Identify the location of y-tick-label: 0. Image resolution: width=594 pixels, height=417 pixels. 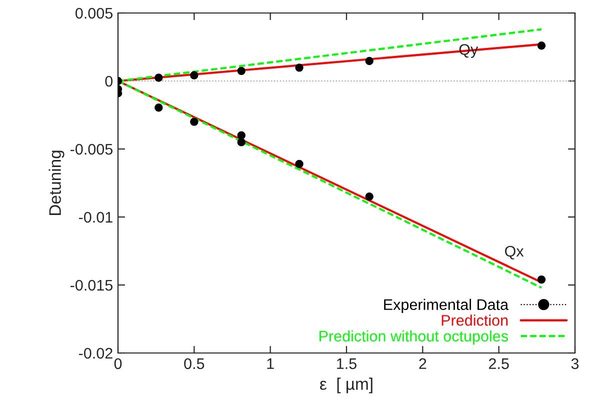
(109, 81).